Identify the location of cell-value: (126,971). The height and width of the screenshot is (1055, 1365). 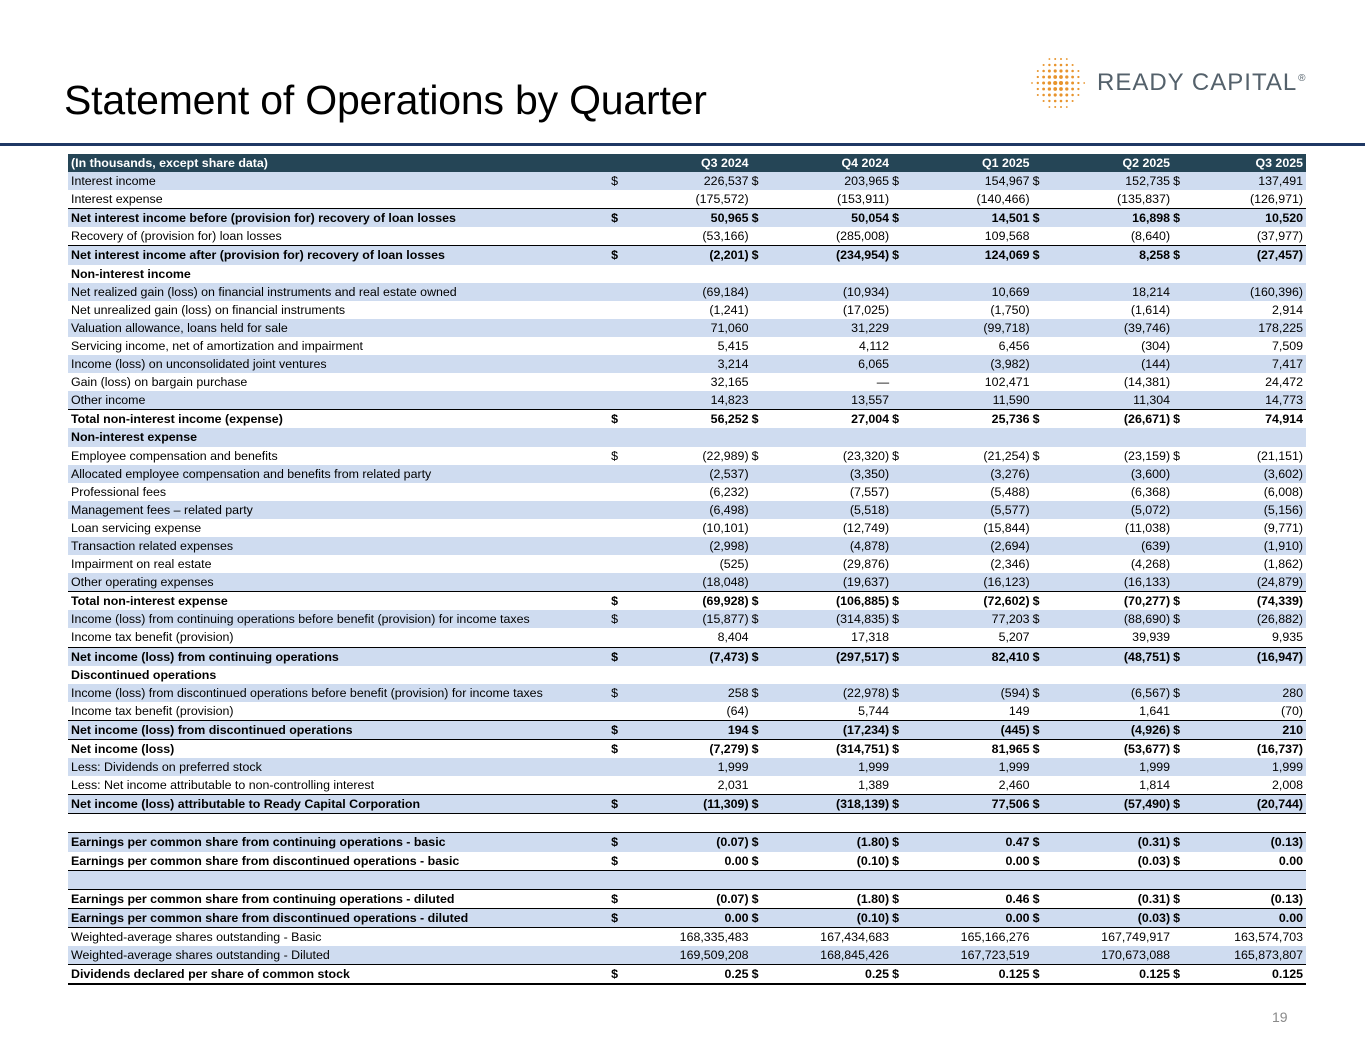
(1276, 199).